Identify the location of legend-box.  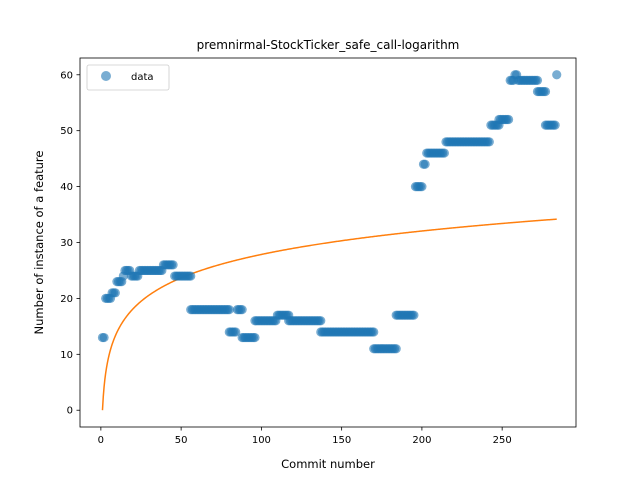
(128, 77).